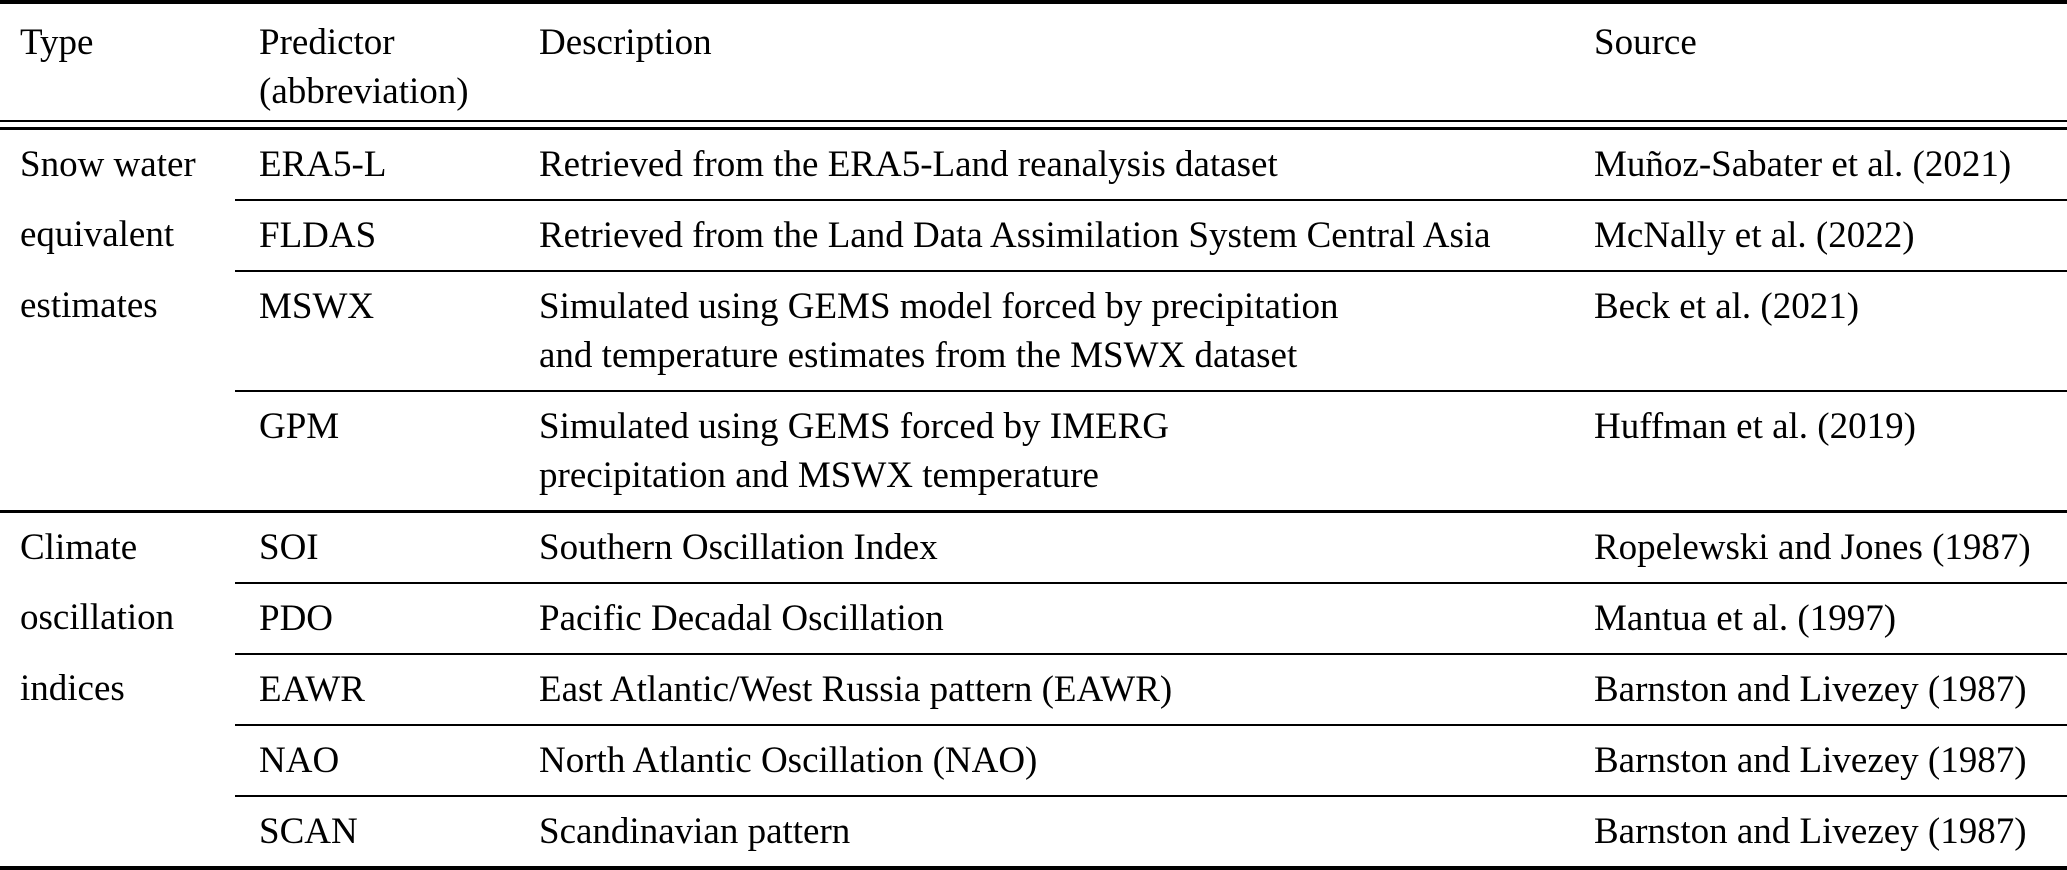  I want to click on predictor-cell: ERA5-L, so click(375, 165).